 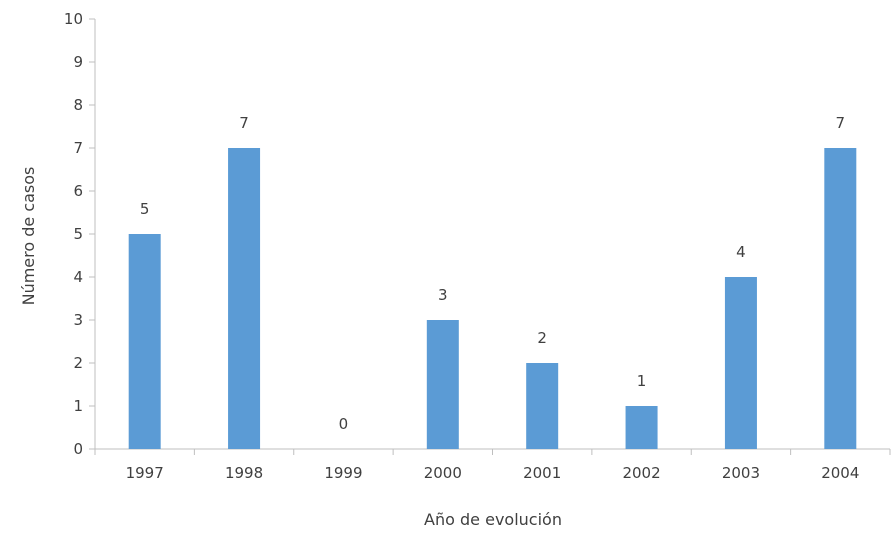 I want to click on data-label: 1, so click(x=642, y=381).